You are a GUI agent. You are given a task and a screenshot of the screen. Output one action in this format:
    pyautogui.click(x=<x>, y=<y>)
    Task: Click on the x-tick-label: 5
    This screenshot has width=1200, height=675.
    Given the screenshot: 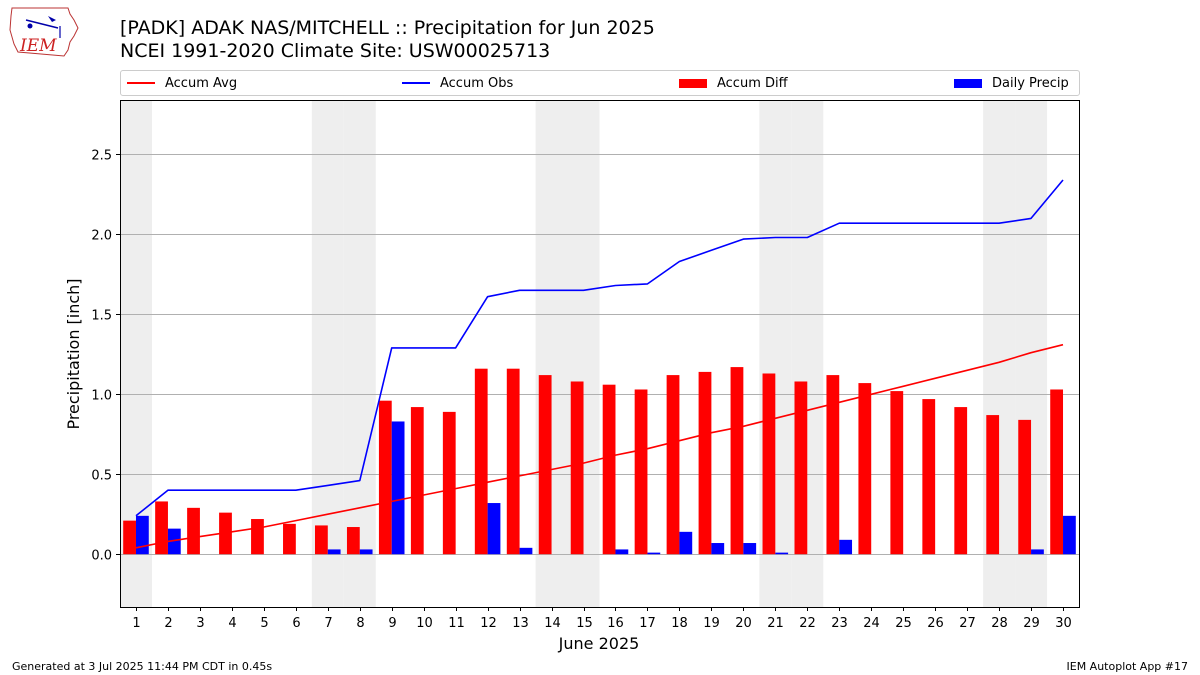 What is the action you would take?
    pyautogui.click(x=264, y=623)
    